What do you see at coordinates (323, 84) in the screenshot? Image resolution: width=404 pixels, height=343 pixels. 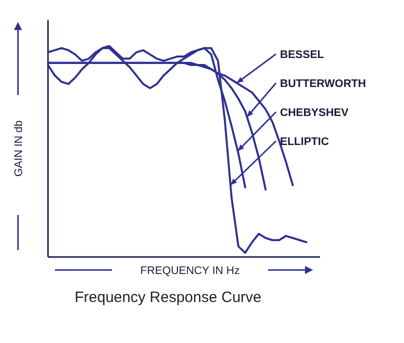 I see `annotation: BUTTERWORTH` at bounding box center [323, 84].